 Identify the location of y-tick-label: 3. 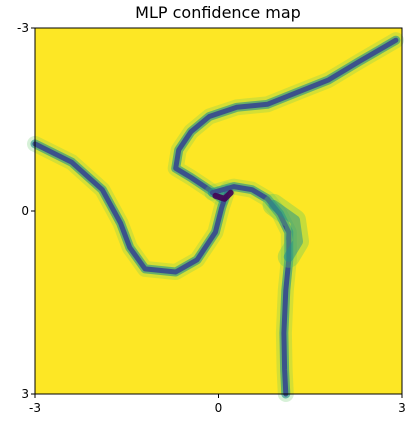
(25, 394).